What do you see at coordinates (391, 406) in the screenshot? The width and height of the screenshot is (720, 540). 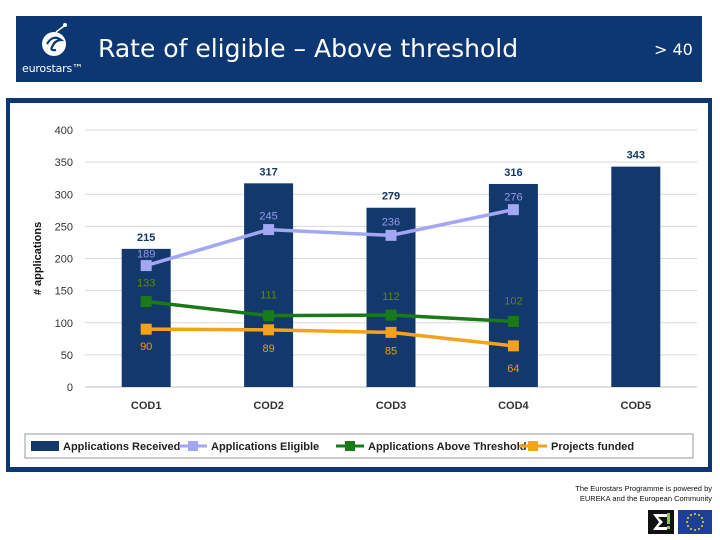 I see `x-tick-label: COD3` at bounding box center [391, 406].